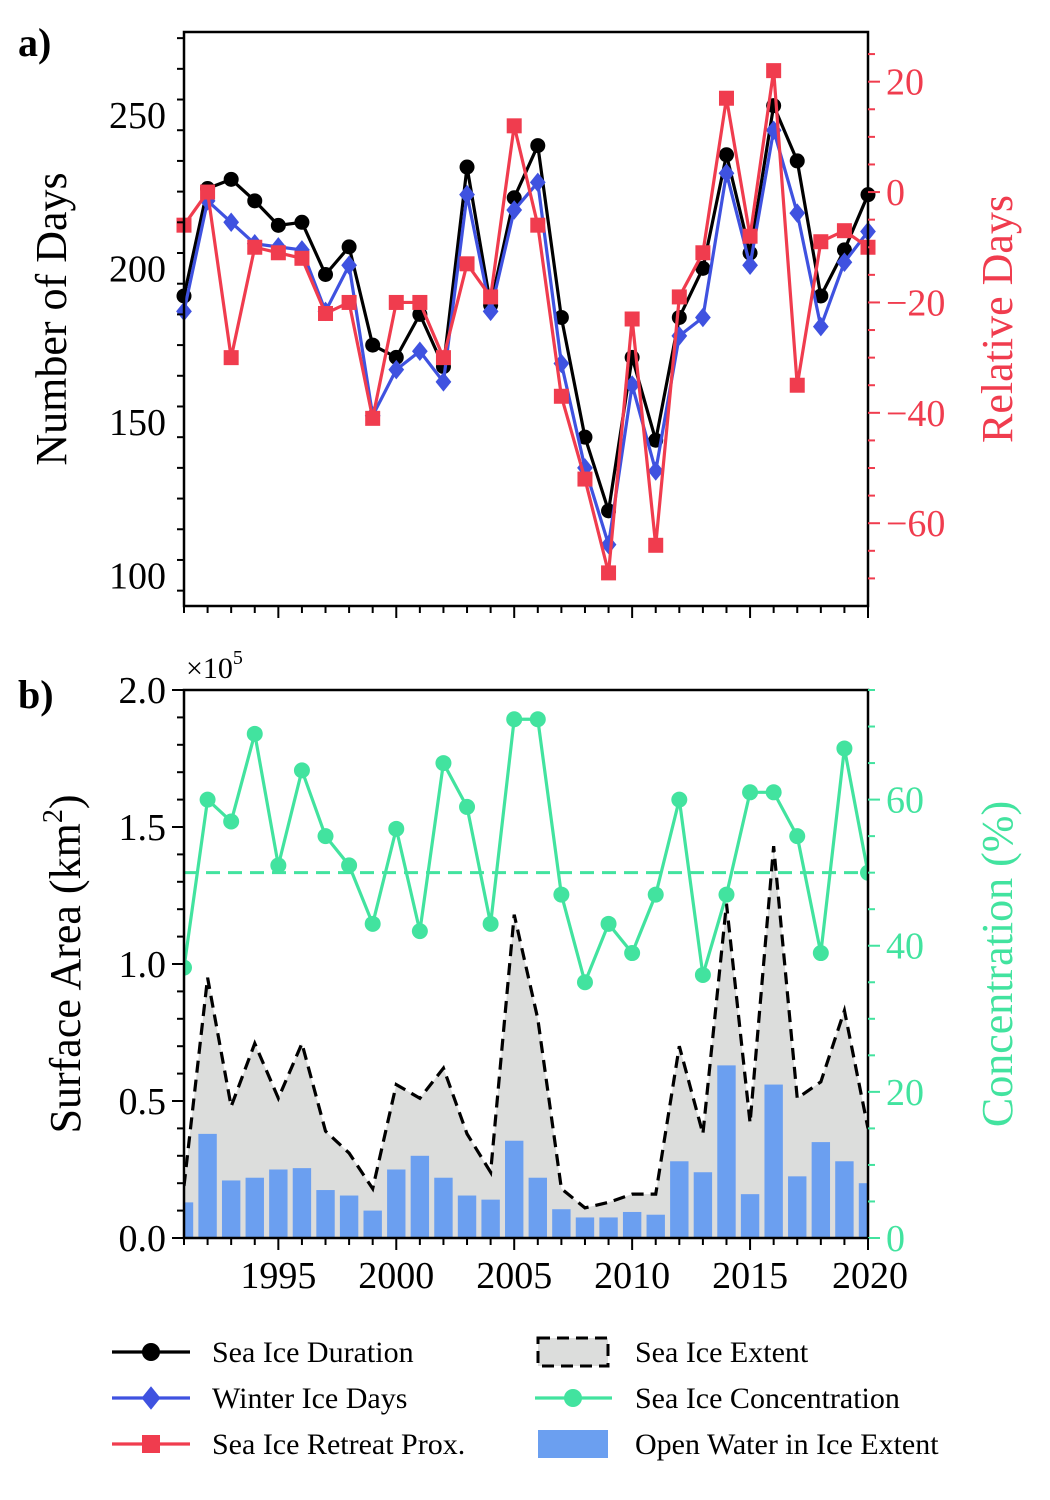 This screenshot has height=1500, width=1050. What do you see at coordinates (143, 965) in the screenshot?
I see `y-tick-label: 1.0` at bounding box center [143, 965].